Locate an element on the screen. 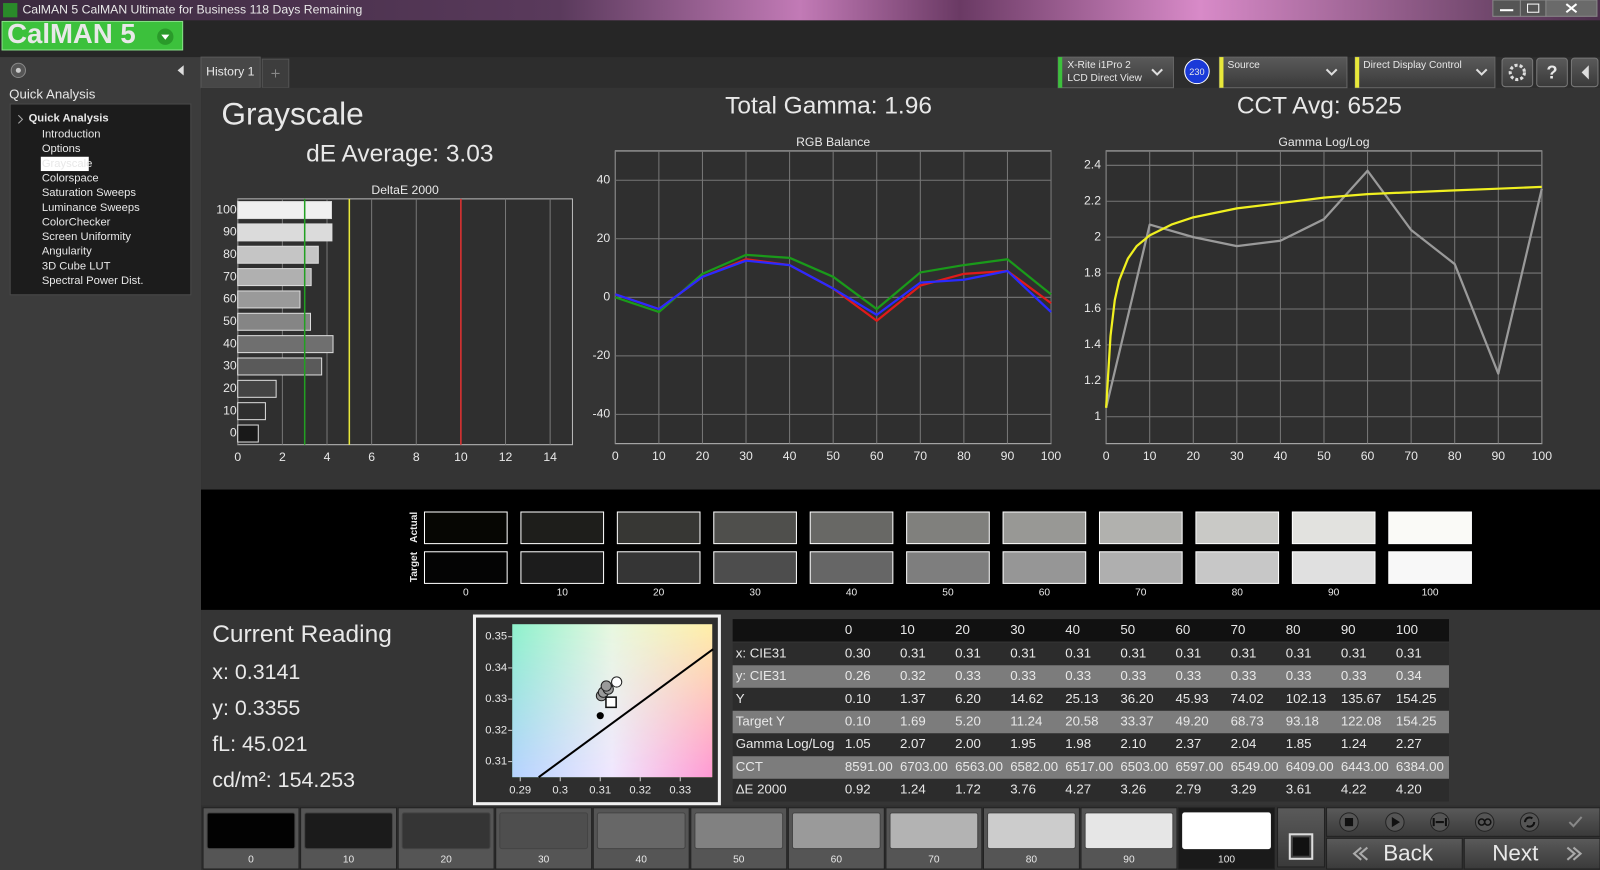 The image size is (1600, 870). table-header: 70 is located at coordinates (1238, 629).